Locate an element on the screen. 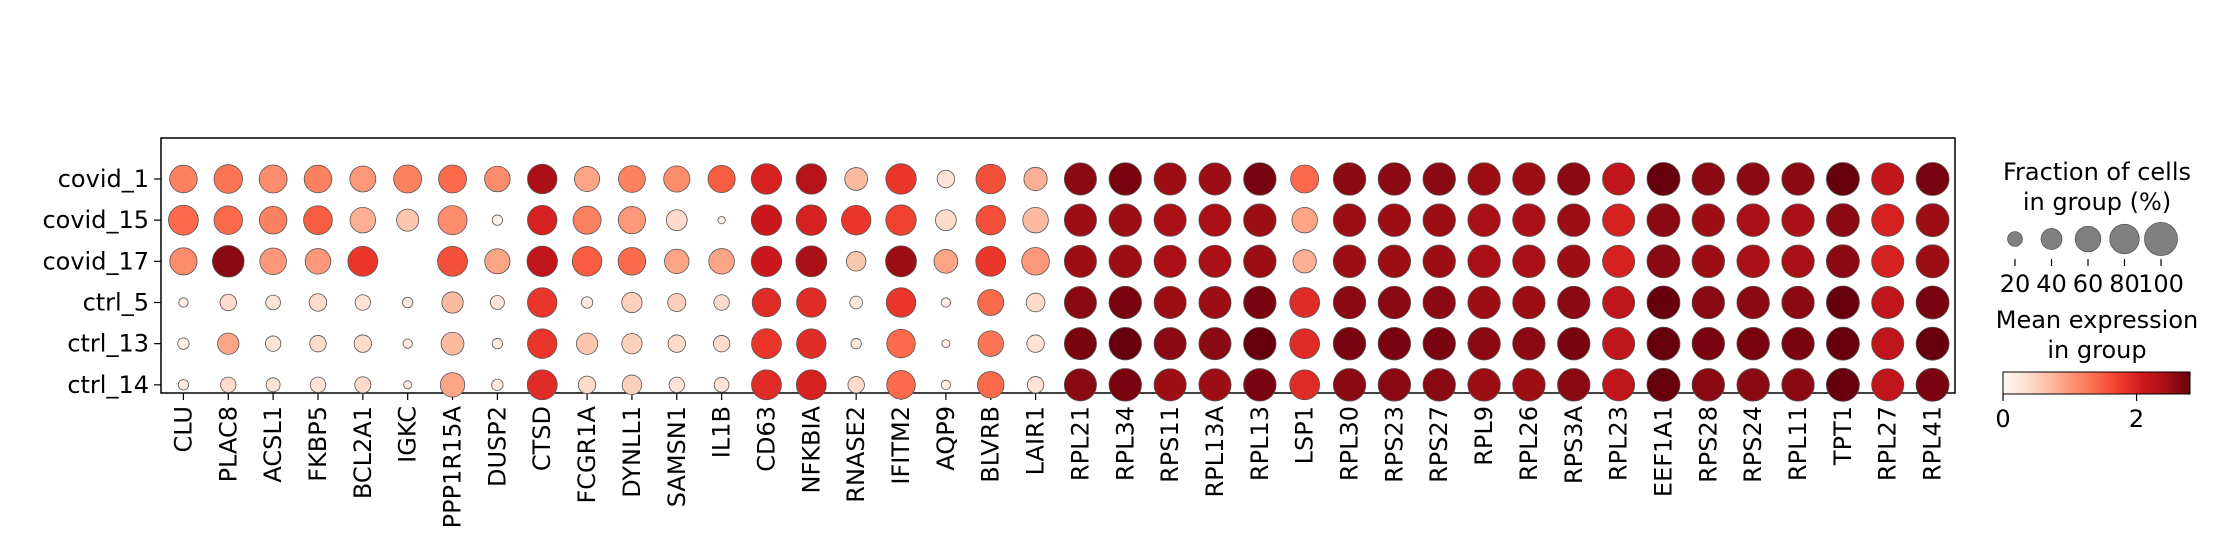  col-label: RPL9 is located at coordinates (1484, 436).